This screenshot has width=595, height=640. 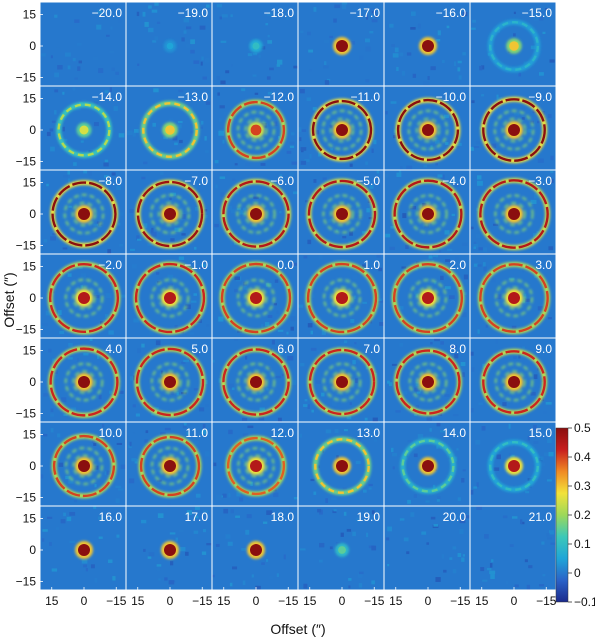 I want to click on channel-velocity-label: −13.0, so click(x=193, y=97).